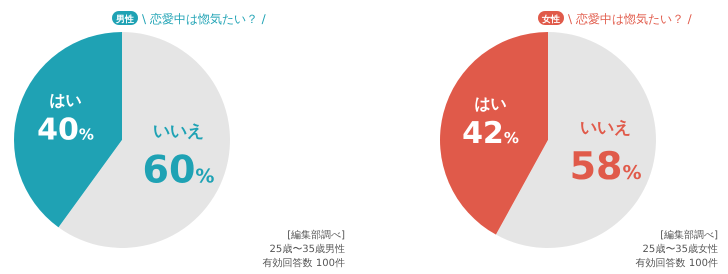 This screenshot has width=728, height=274. What do you see at coordinates (124, 19) in the screenshot?
I see `chart-subtitle: 男性` at bounding box center [124, 19].